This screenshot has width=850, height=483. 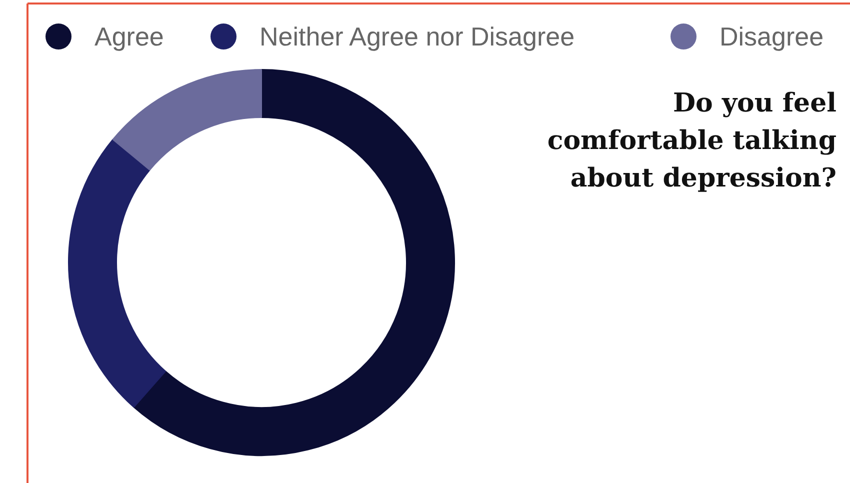 I want to click on legend-label: Neither Agree nor Disagree, so click(x=417, y=37).